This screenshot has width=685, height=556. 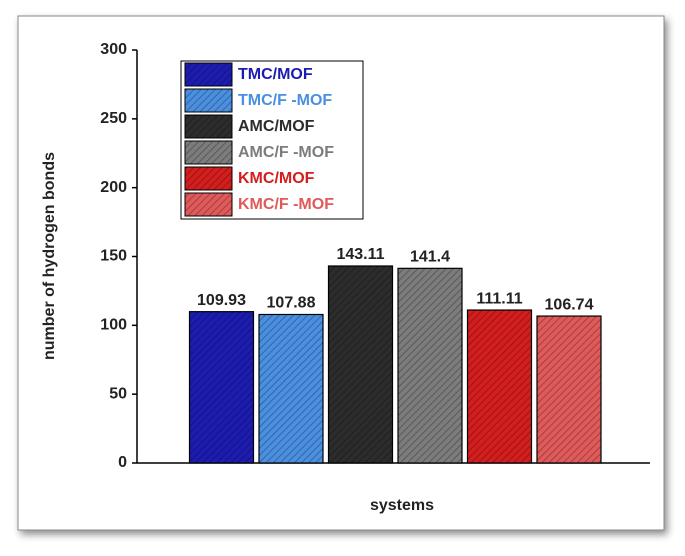 I want to click on value-label: 111.11, so click(x=499, y=298).